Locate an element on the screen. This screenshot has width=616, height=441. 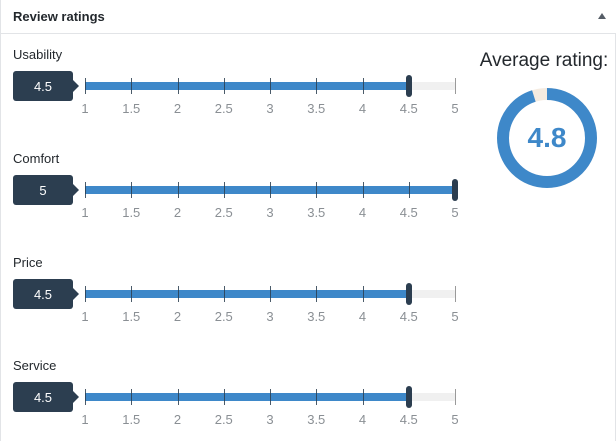
rating-label: Comfort is located at coordinates (36, 158).